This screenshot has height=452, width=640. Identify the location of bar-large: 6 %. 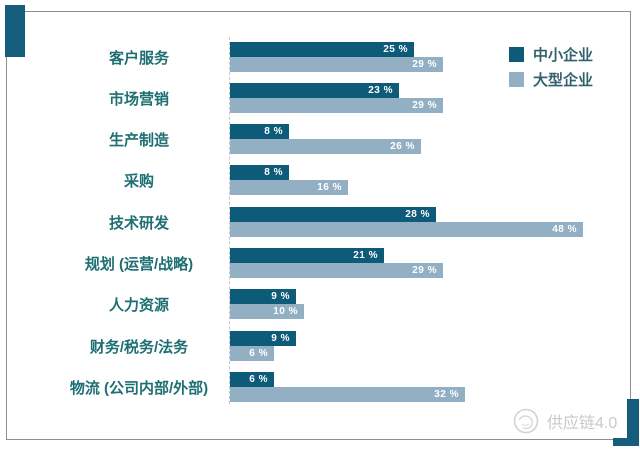
(252, 353).